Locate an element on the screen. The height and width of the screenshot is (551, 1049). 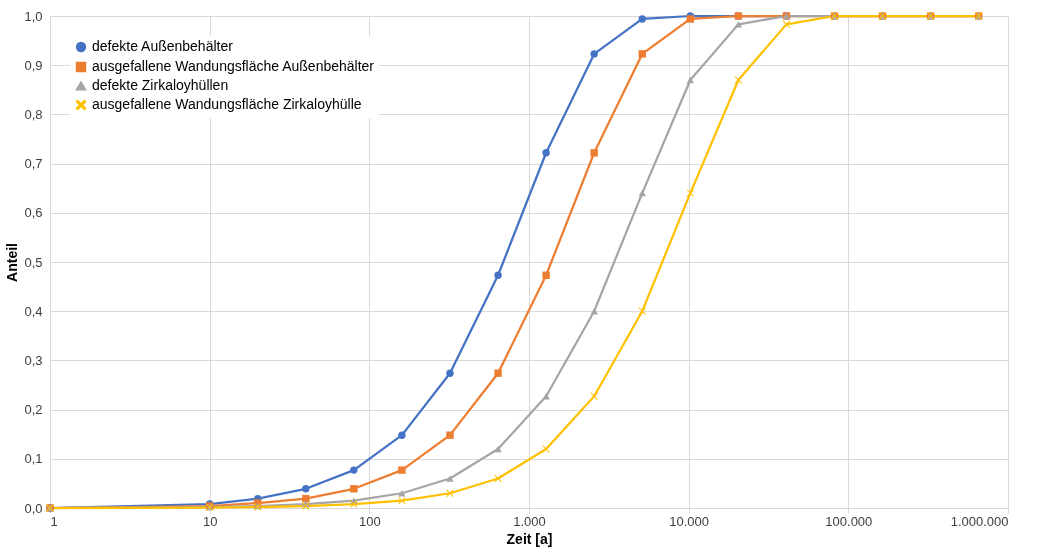
y-tick-label: 0,6 is located at coordinates (33, 213).